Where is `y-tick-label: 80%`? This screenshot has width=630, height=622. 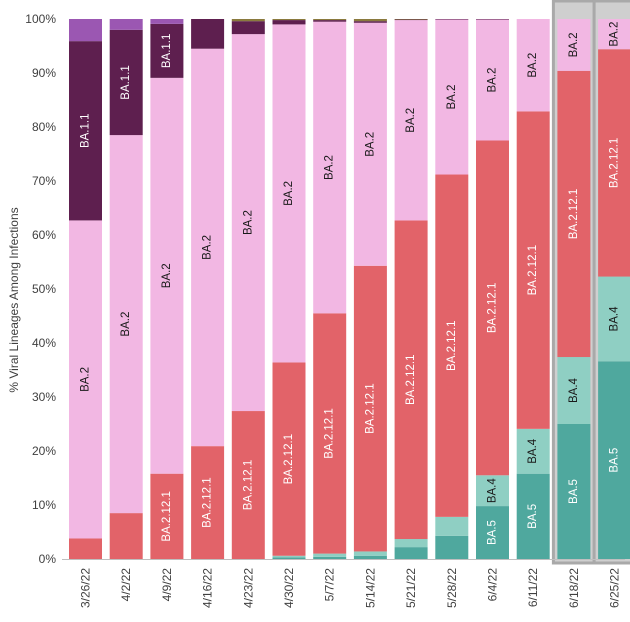 y-tick-label: 80% is located at coordinates (44, 127).